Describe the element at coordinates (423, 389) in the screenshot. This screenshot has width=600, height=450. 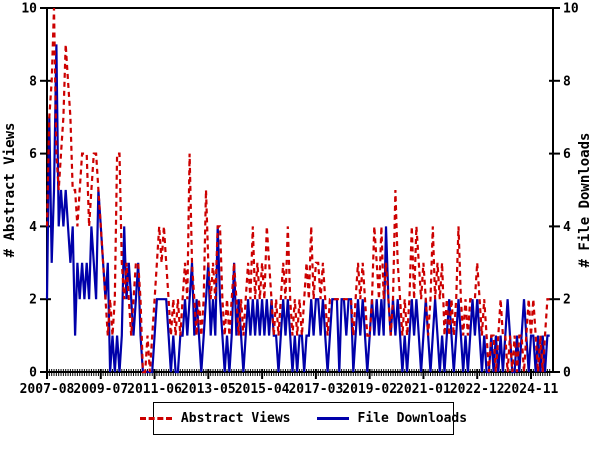
I see `x-tick-label: 2021-01` at that location.